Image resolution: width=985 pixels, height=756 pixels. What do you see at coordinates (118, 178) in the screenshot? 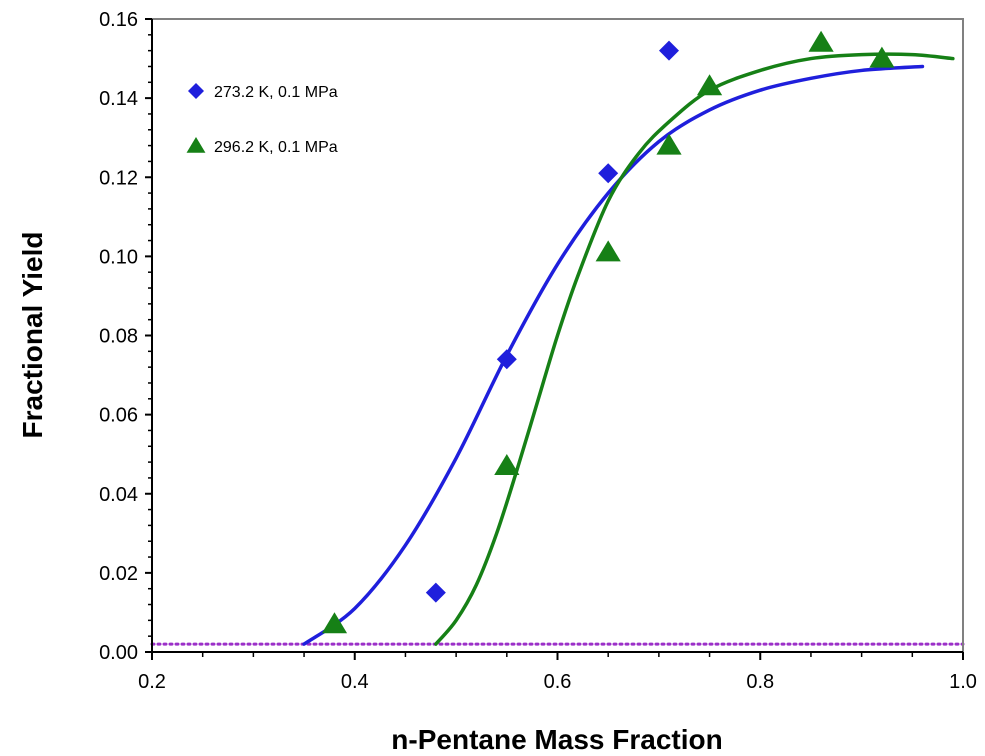
I see `y-tick-label: 0.12` at bounding box center [118, 178].